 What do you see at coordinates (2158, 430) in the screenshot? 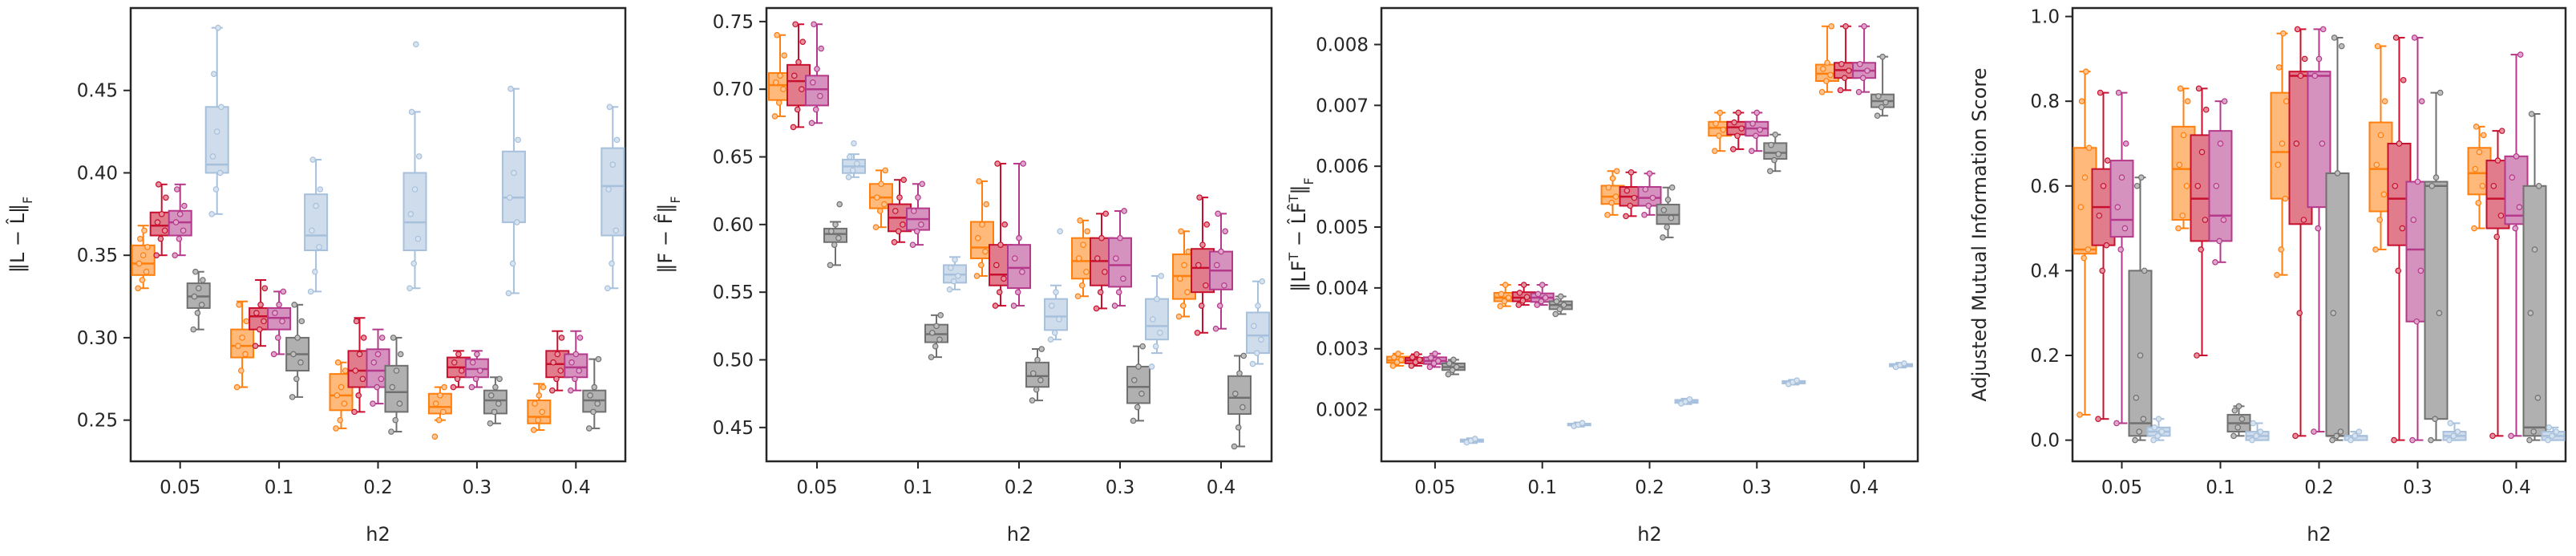
I see `box-lightblue-0.05` at bounding box center [2158, 430].